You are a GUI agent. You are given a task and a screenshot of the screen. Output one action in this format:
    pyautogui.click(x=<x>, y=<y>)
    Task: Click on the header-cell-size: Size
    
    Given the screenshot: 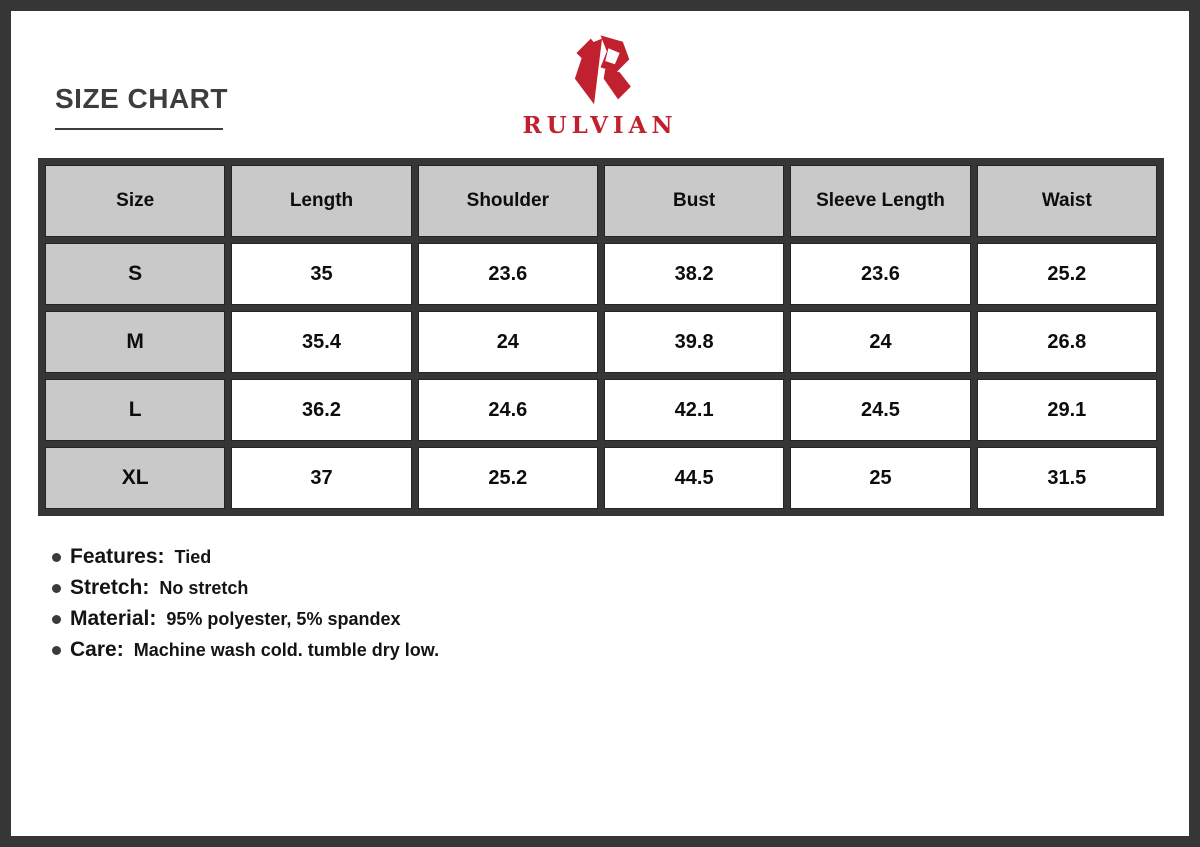 What is the action you would take?
    pyautogui.click(x=135, y=201)
    